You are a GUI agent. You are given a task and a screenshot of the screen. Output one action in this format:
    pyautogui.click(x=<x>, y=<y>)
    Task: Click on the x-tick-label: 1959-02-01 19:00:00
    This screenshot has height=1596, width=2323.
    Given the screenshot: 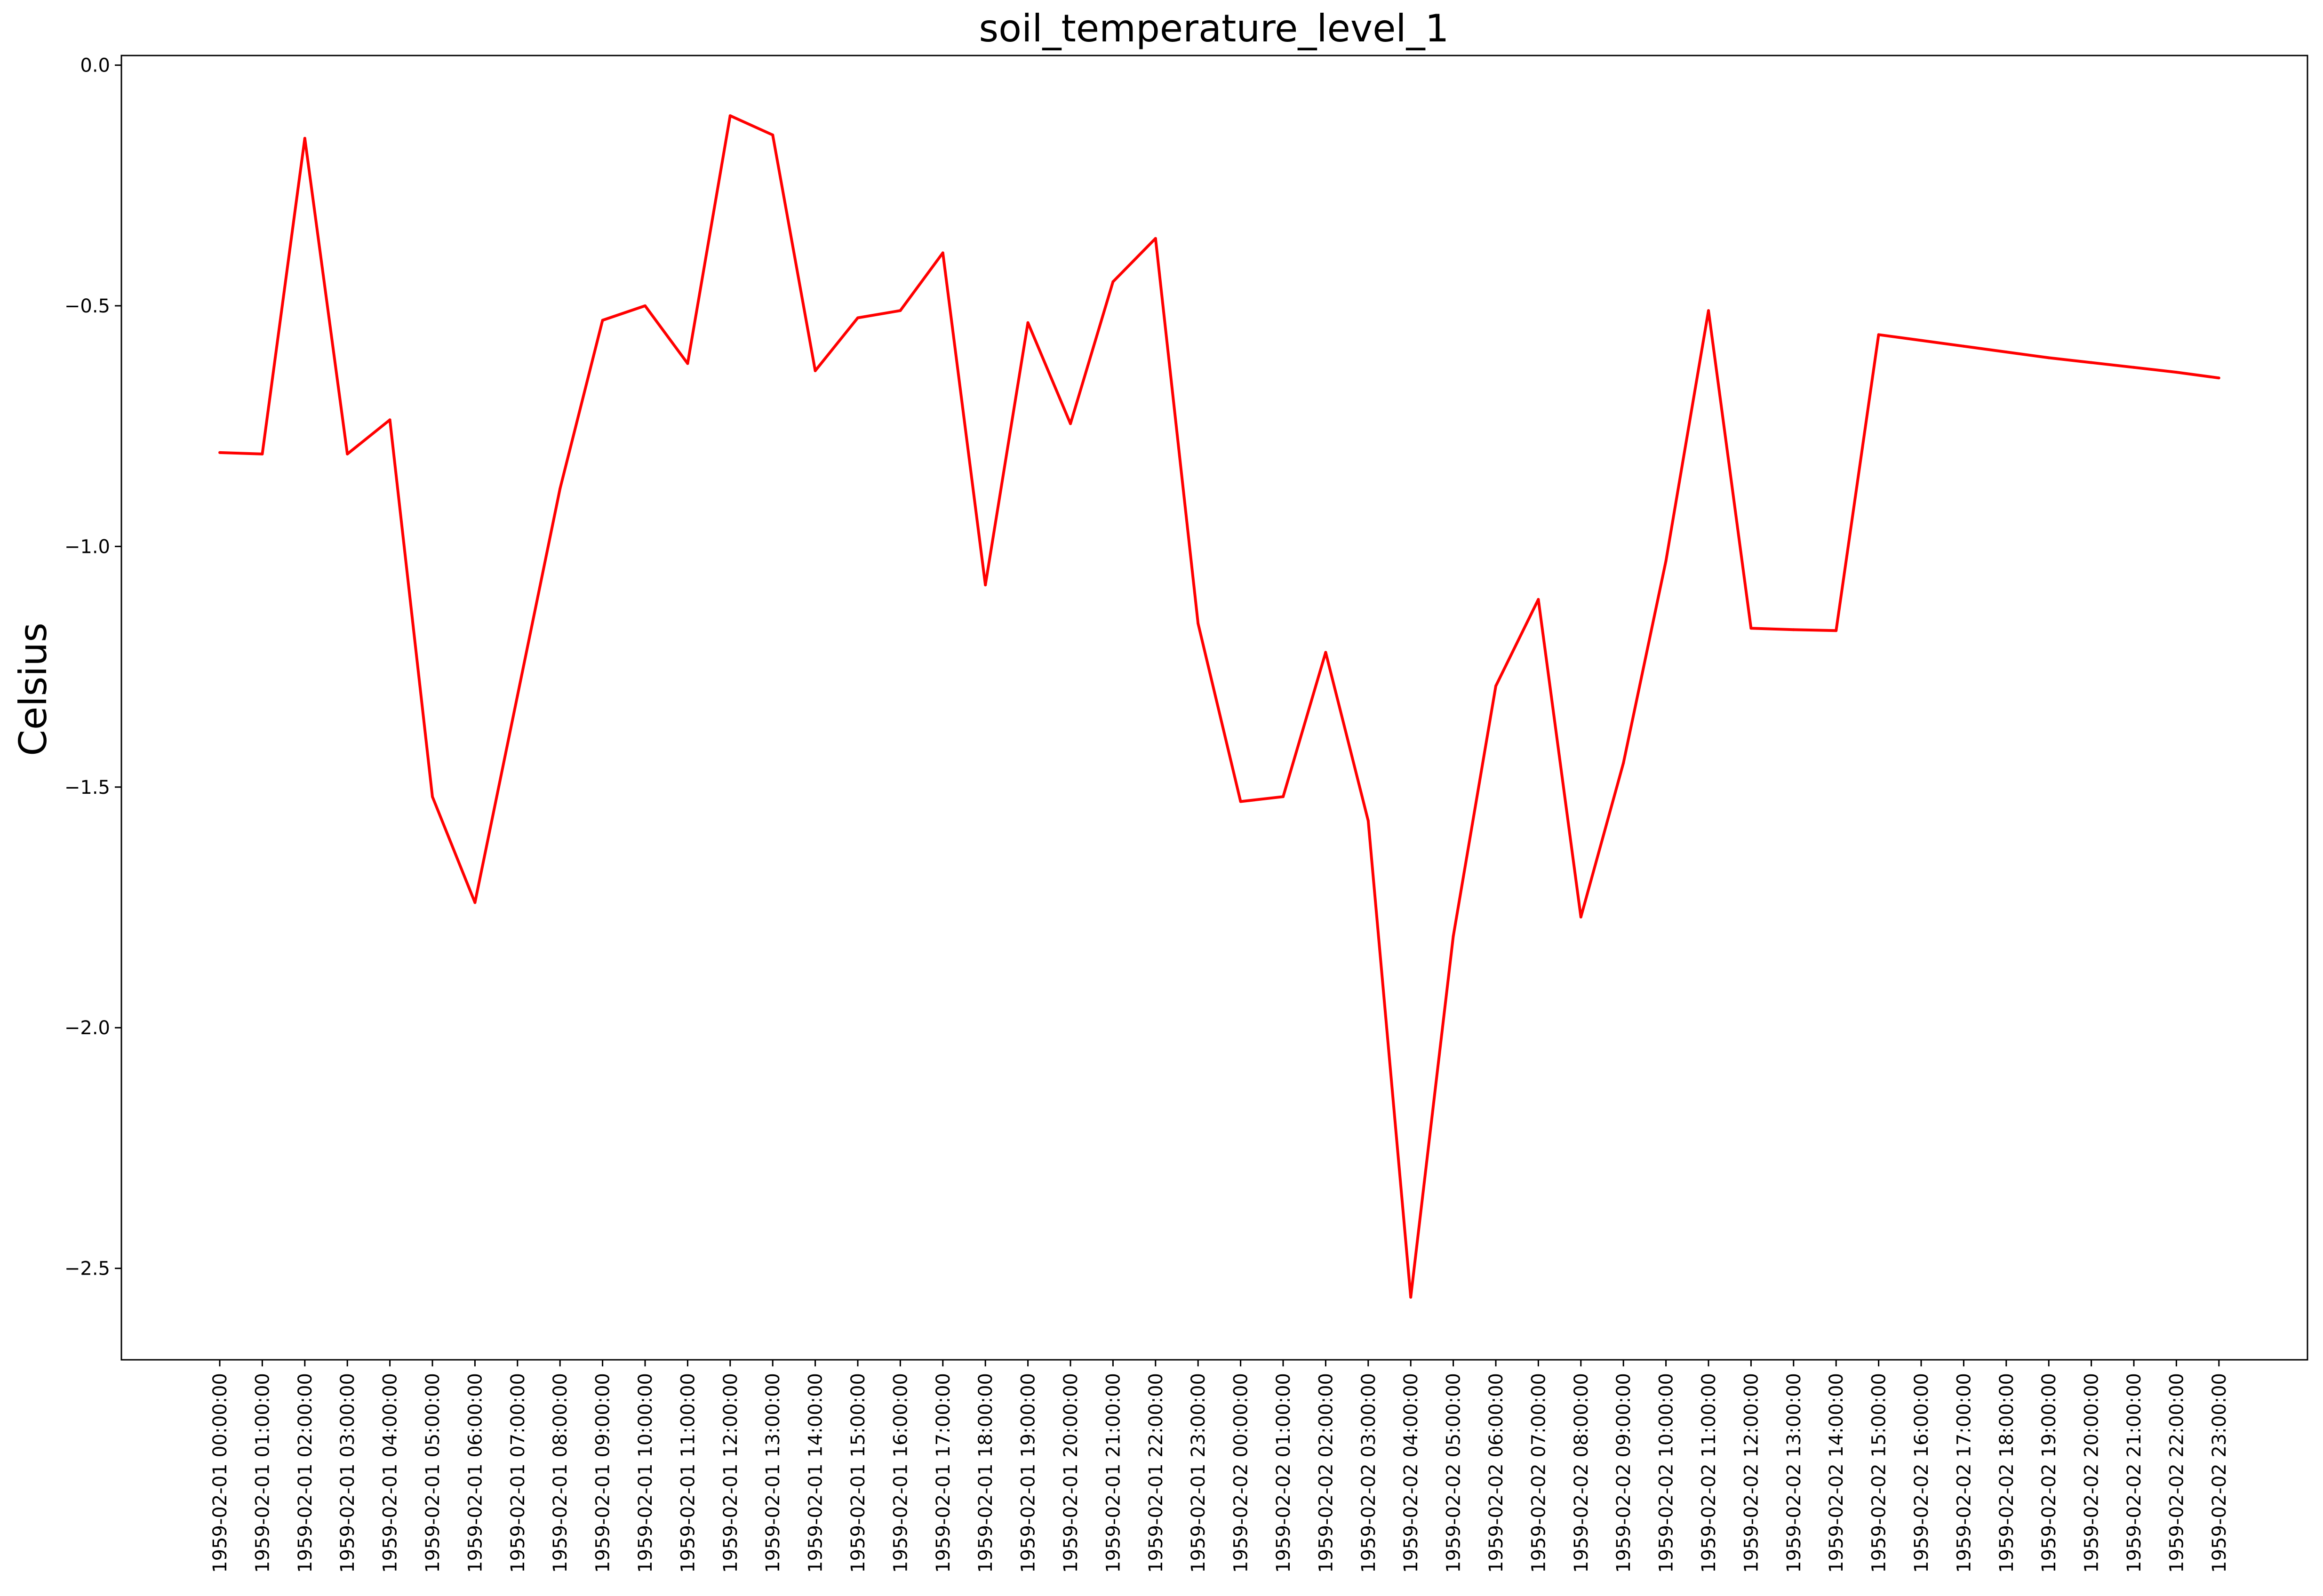 What is the action you would take?
    pyautogui.click(x=1029, y=1473)
    